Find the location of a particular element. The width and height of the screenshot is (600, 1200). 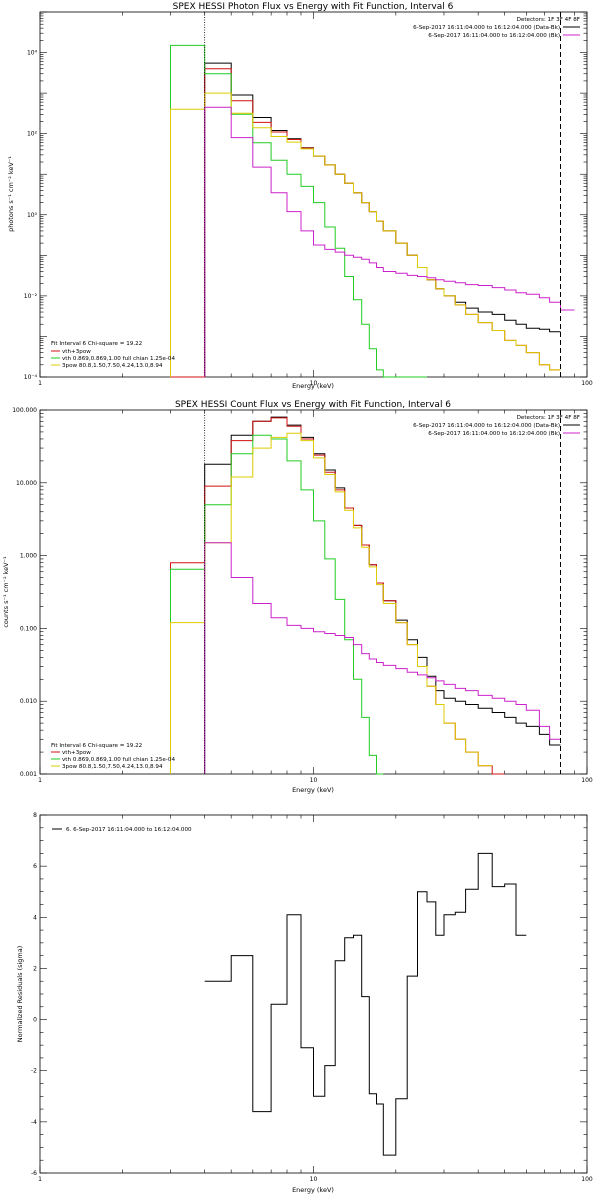

y-tick-label: -4 is located at coordinates (34, 1122).